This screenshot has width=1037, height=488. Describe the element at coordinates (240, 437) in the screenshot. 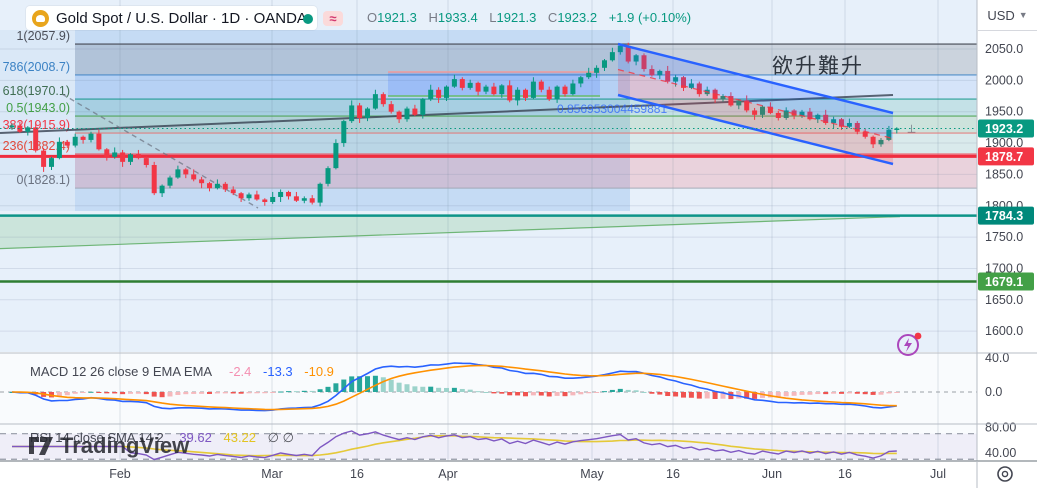

I see `rsi-sma-value: 43.22` at that location.